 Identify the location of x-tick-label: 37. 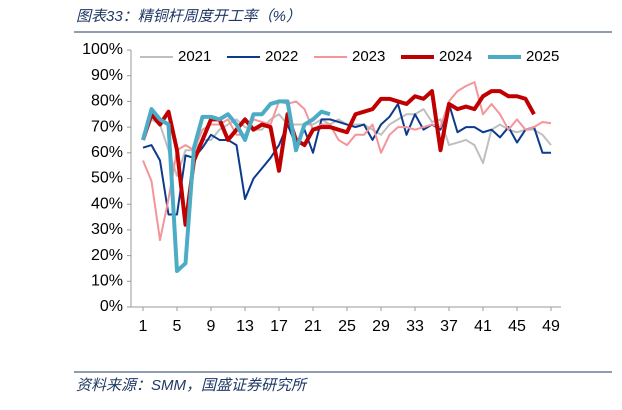
(449, 326).